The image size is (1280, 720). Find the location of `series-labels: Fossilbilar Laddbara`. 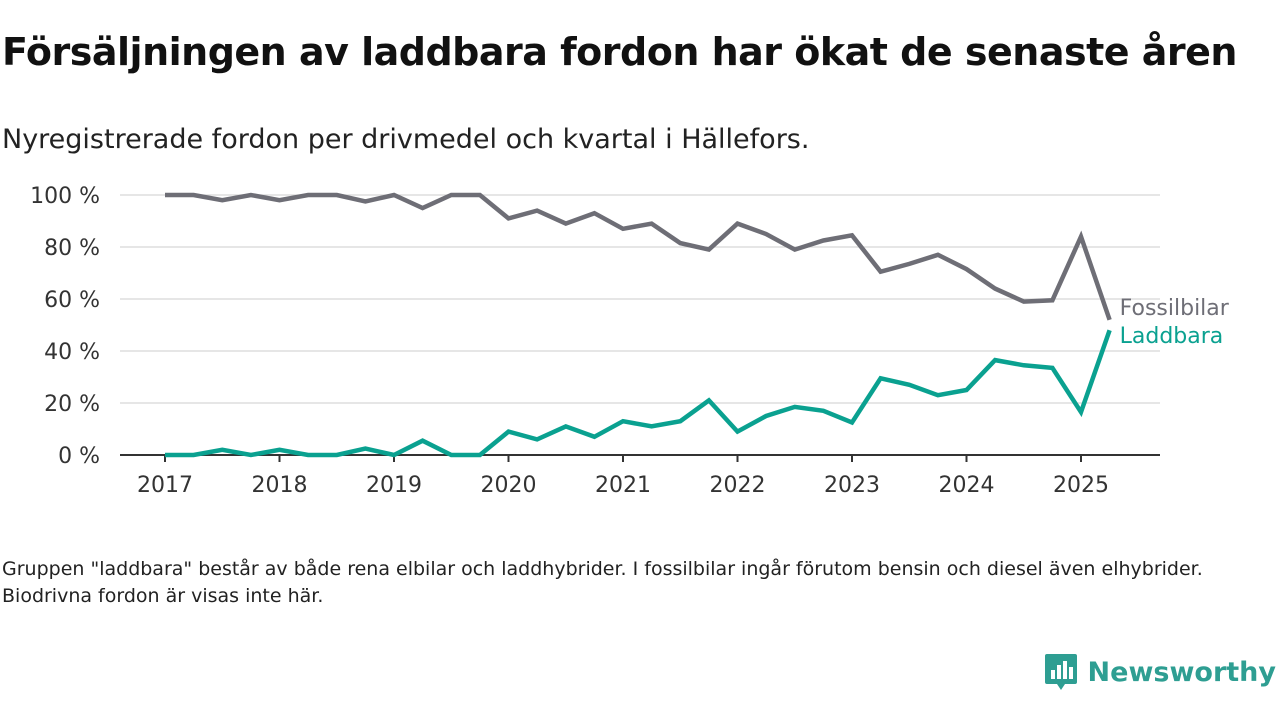

series-labels: Fossilbilar Laddbara is located at coordinates (1175, 322).